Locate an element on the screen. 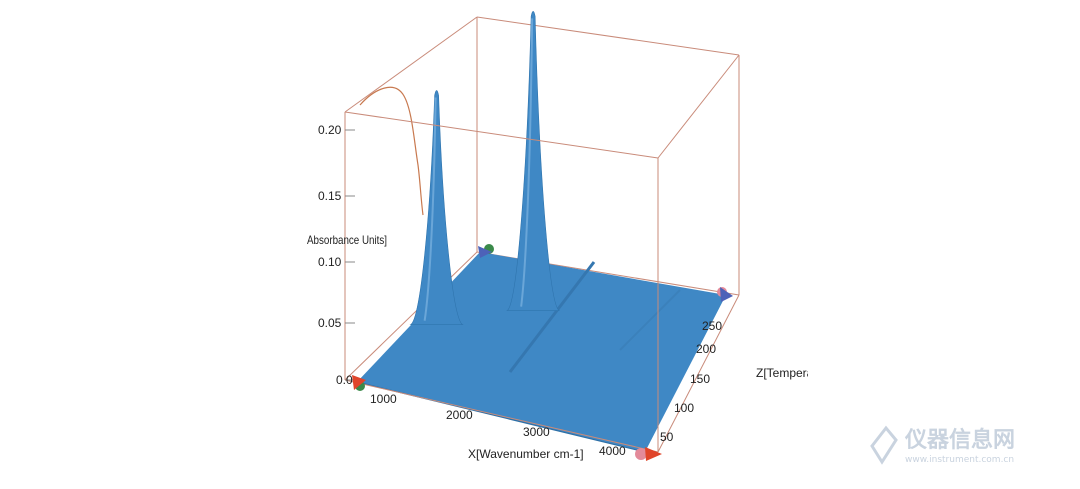 The image size is (1080, 489). z-tick-label: 200 is located at coordinates (706, 349).